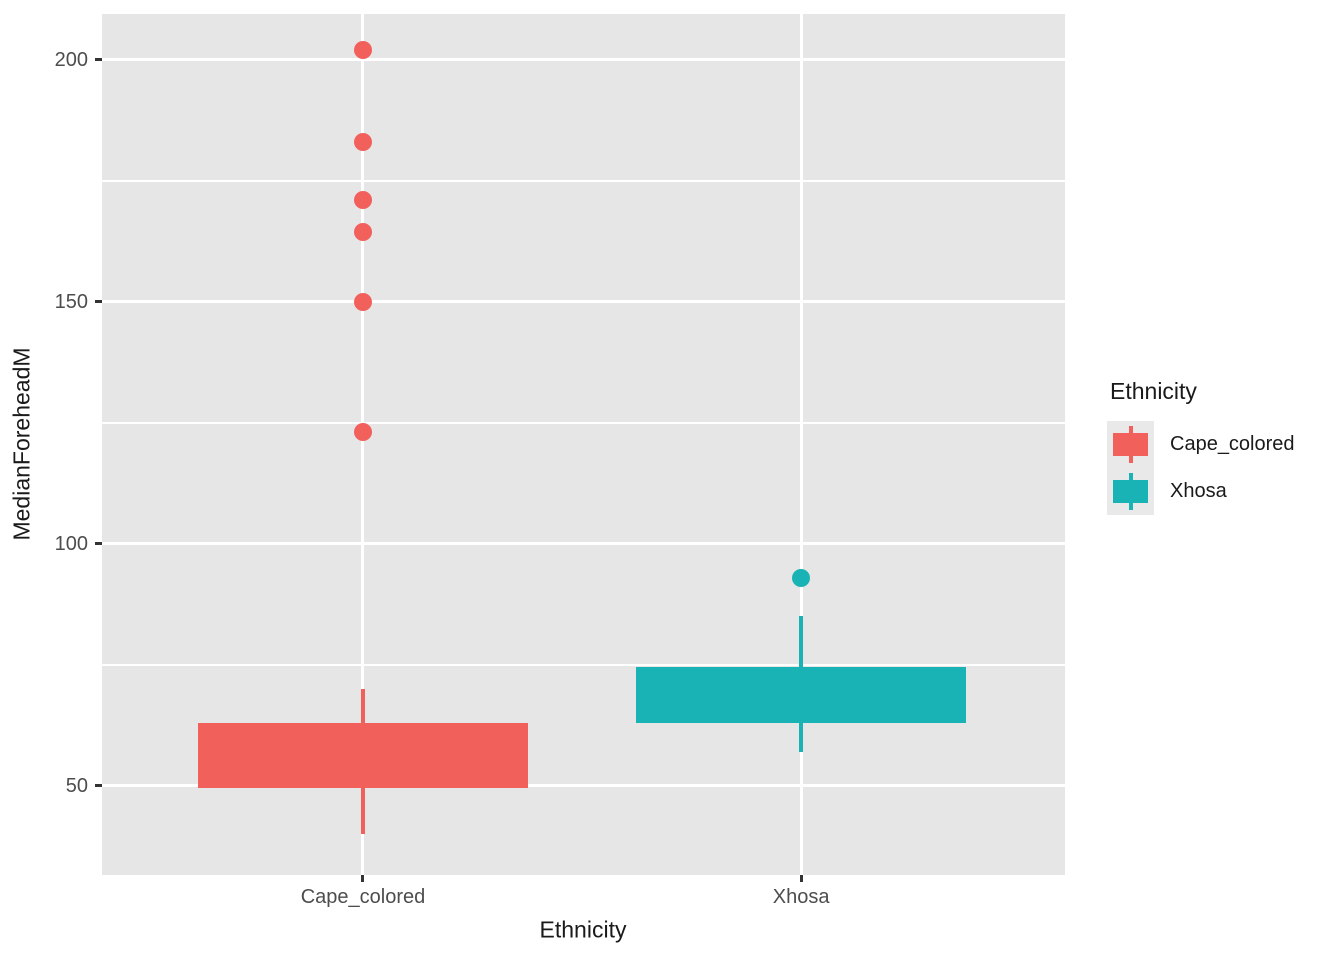  What do you see at coordinates (1153, 391) in the screenshot?
I see `legend-title: Ethnicity` at bounding box center [1153, 391].